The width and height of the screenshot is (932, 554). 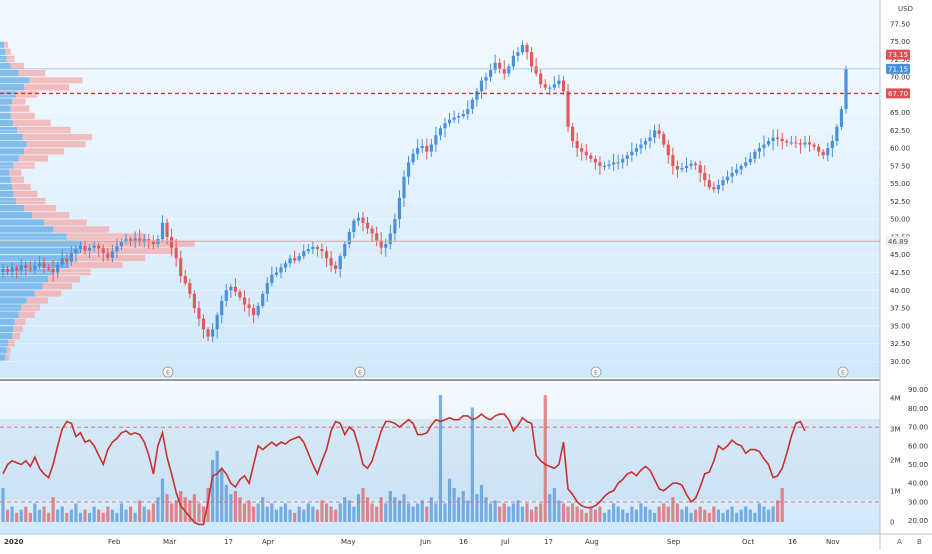 I want to click on scale-button-a: A, so click(x=899, y=542).